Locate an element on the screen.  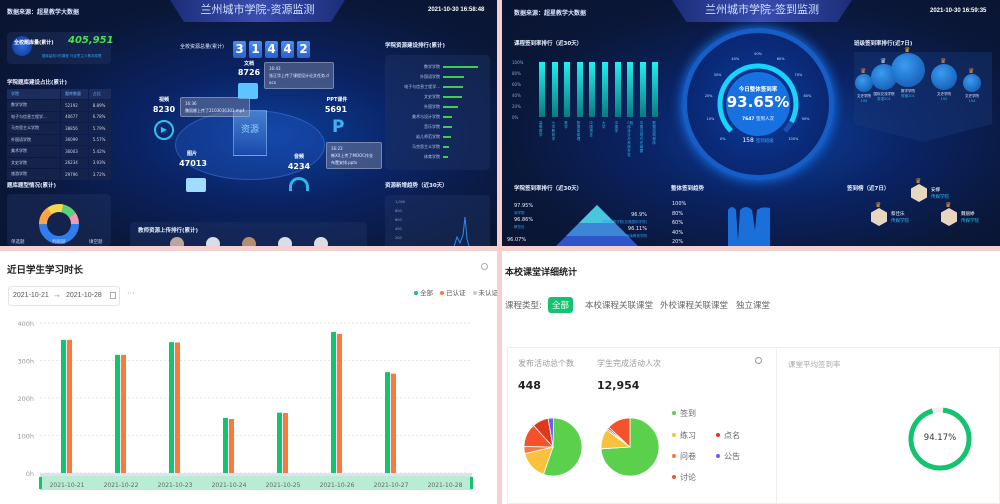
class-stats-title: 本校课堂详细统计 is located at coordinates (541, 273).